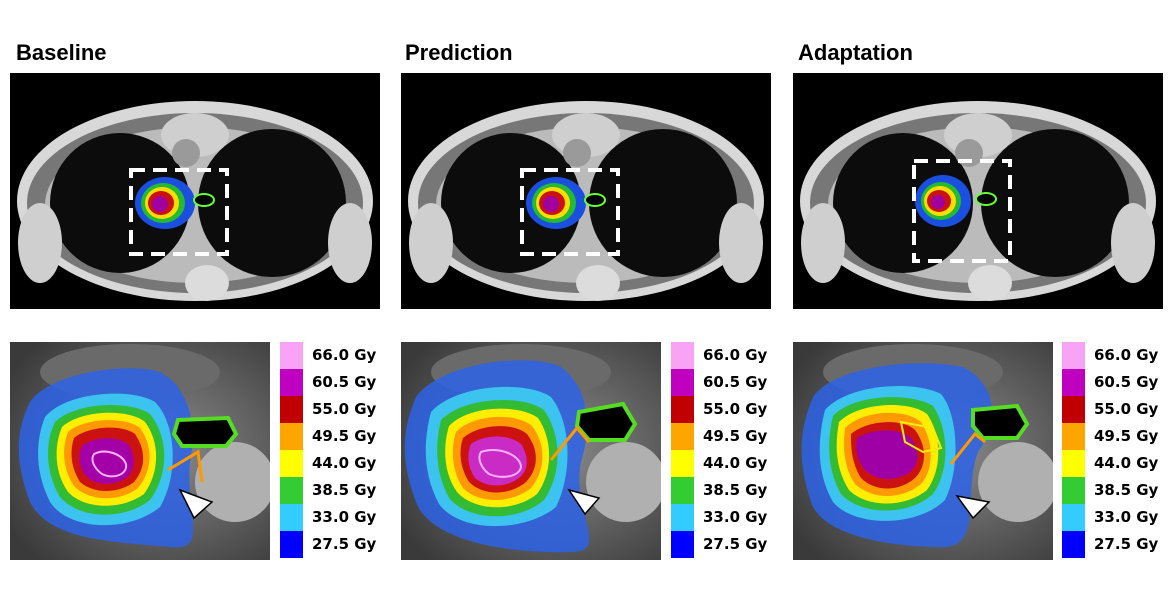 This screenshot has width=1170, height=616. What do you see at coordinates (855, 52) in the screenshot?
I see `panel-title-adaptation: Adaptation` at bounding box center [855, 52].